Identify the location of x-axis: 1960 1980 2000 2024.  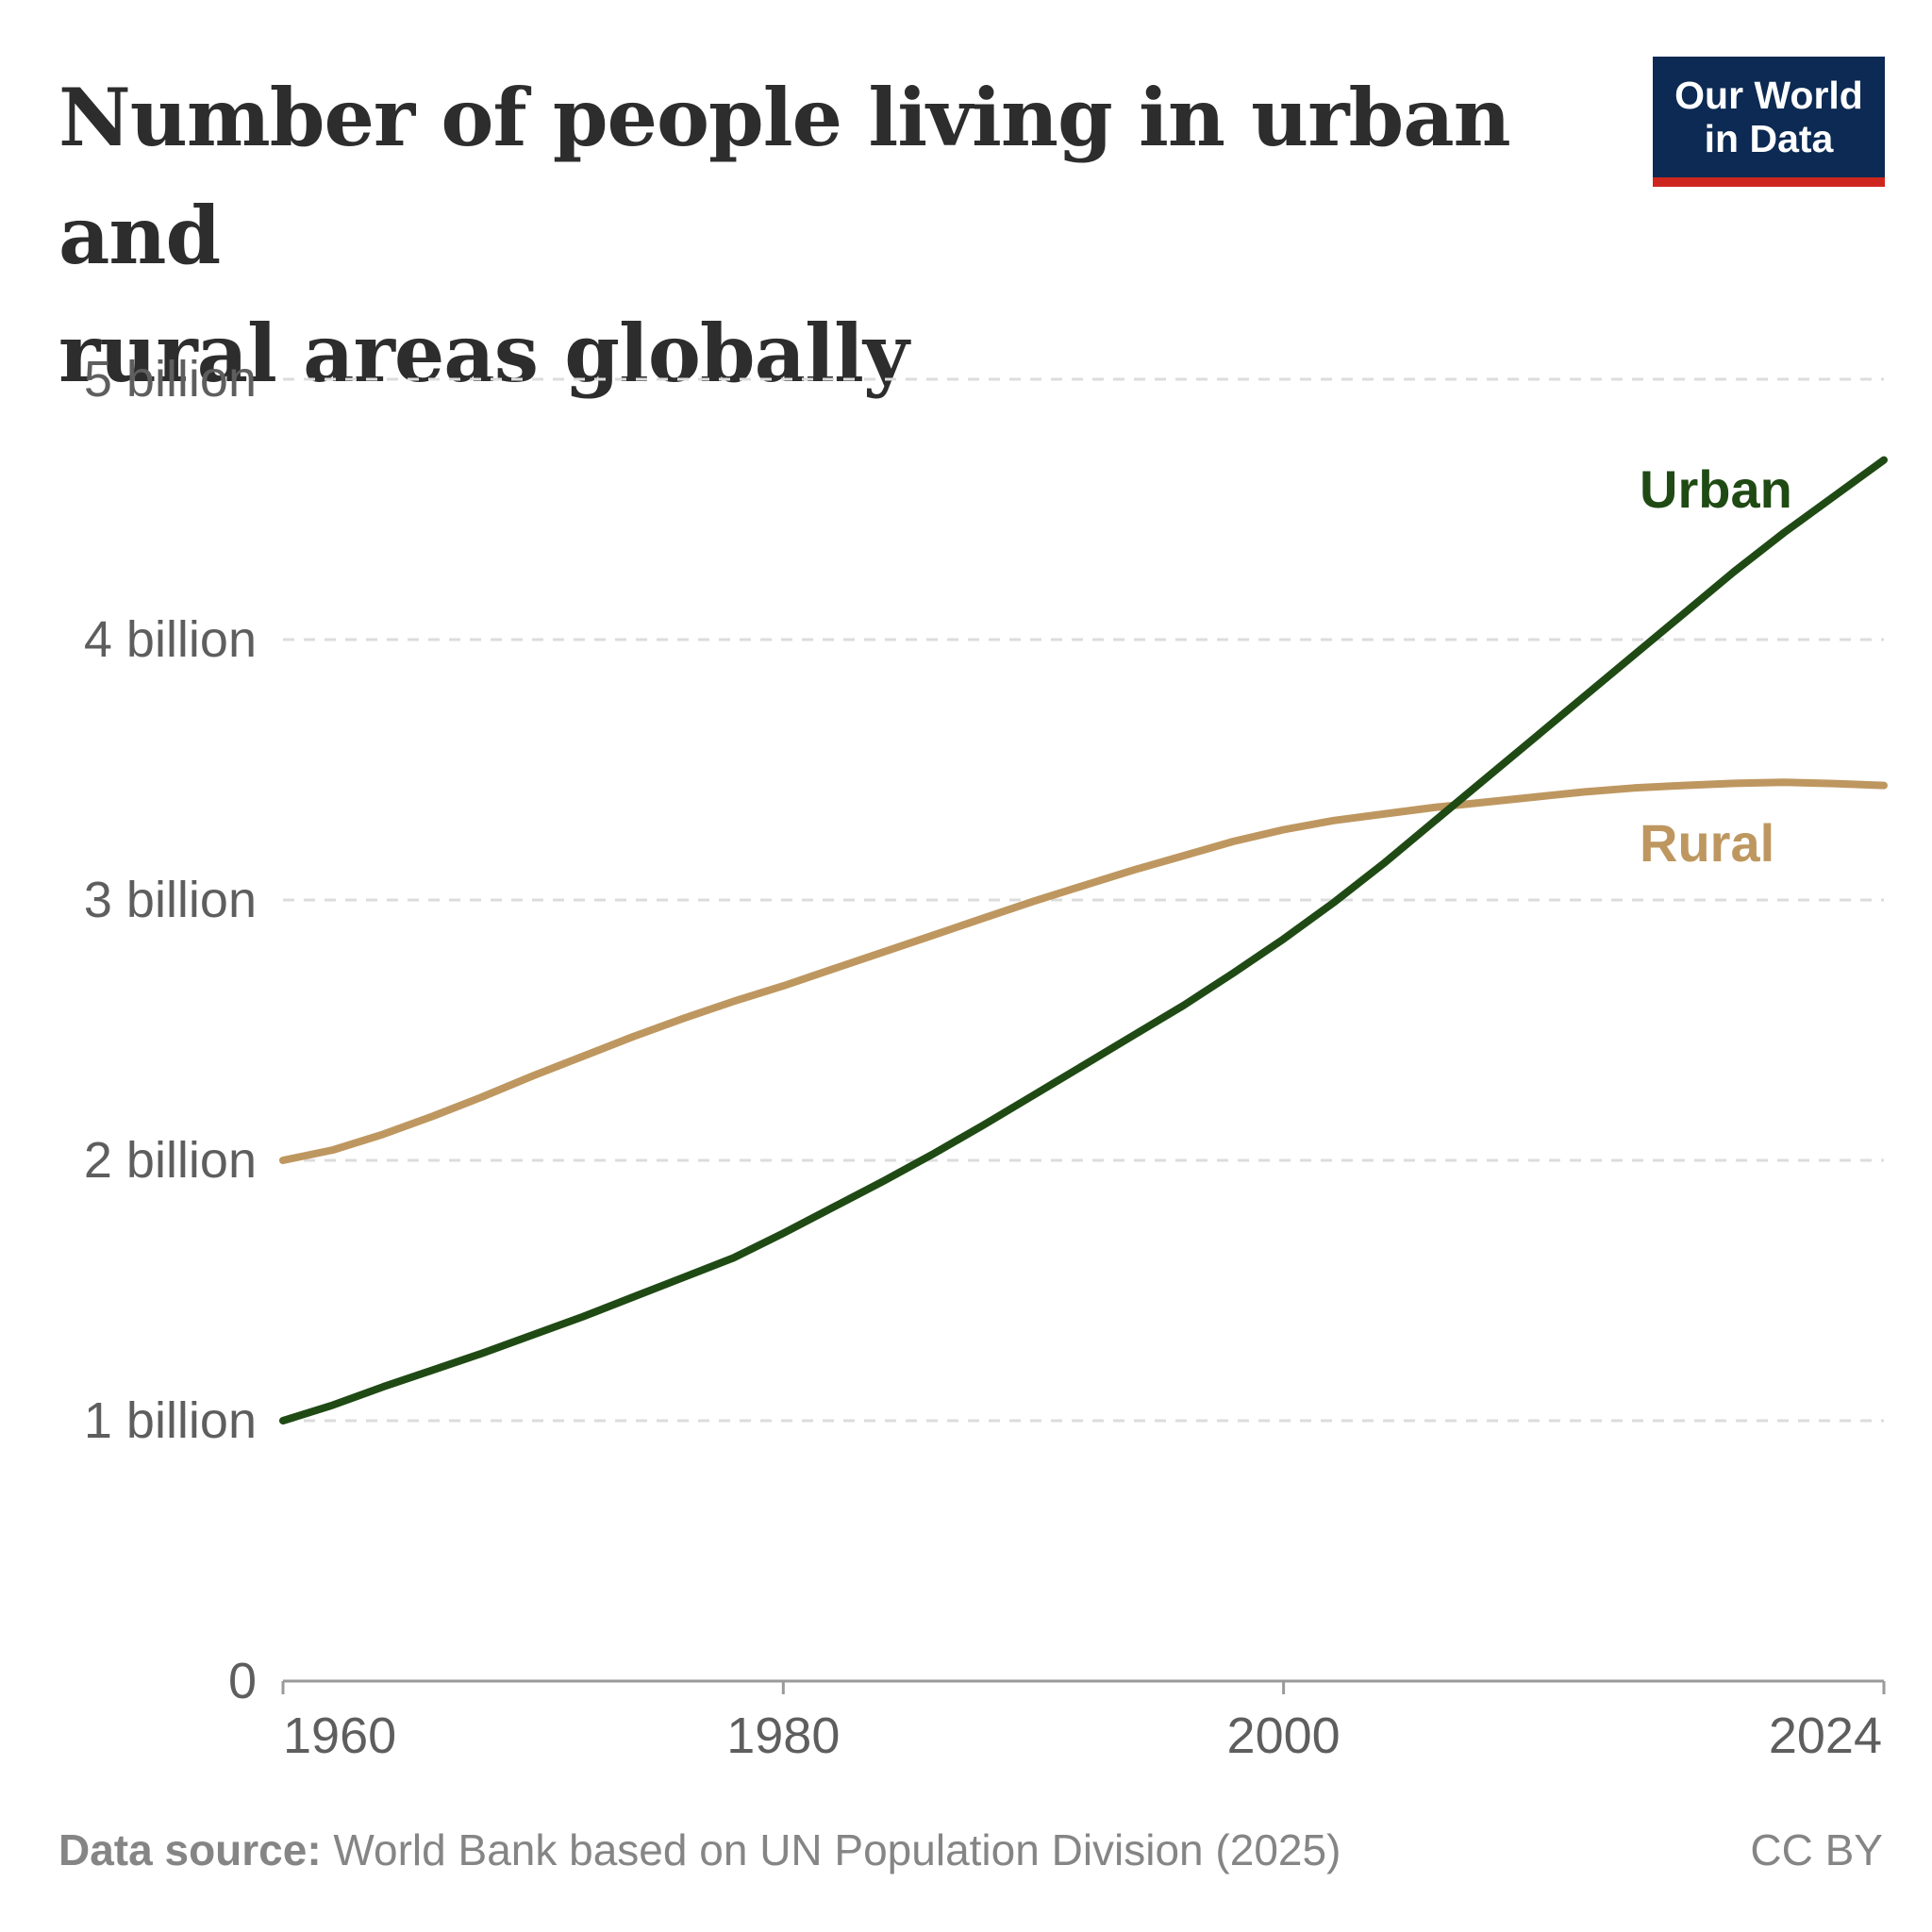
(1084, 1721).